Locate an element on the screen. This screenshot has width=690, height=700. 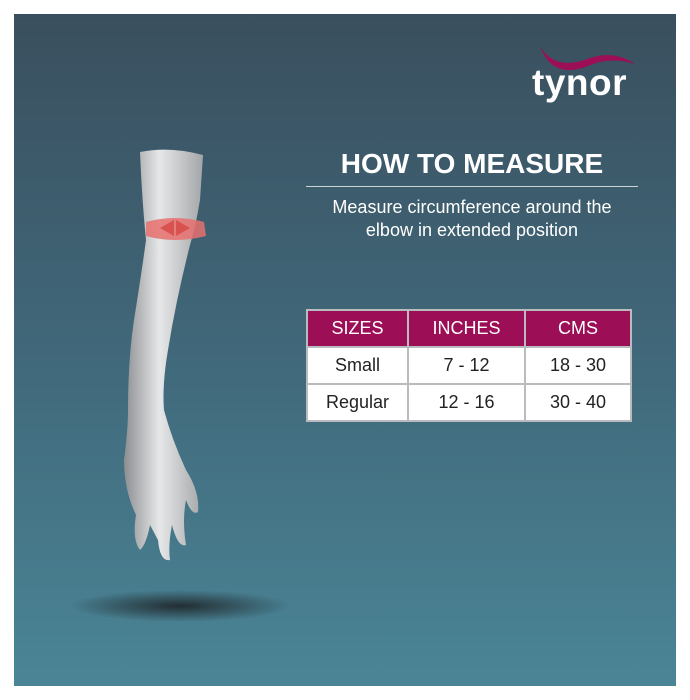
header-sizes: SIZES is located at coordinates (357, 328).